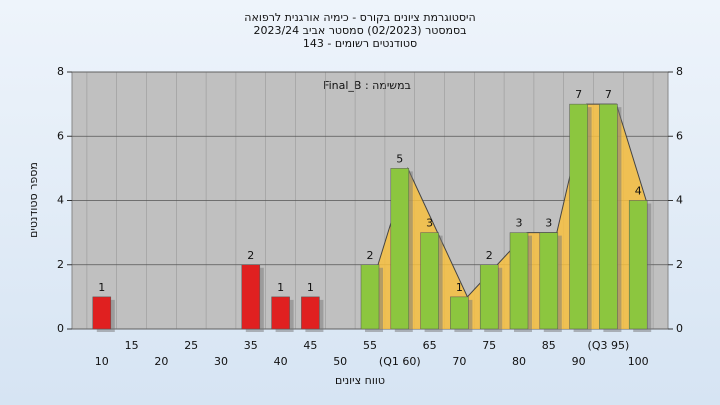  I want to click on chart-subtitle: סטודנטים רשומים - 143, so click(360, 43).